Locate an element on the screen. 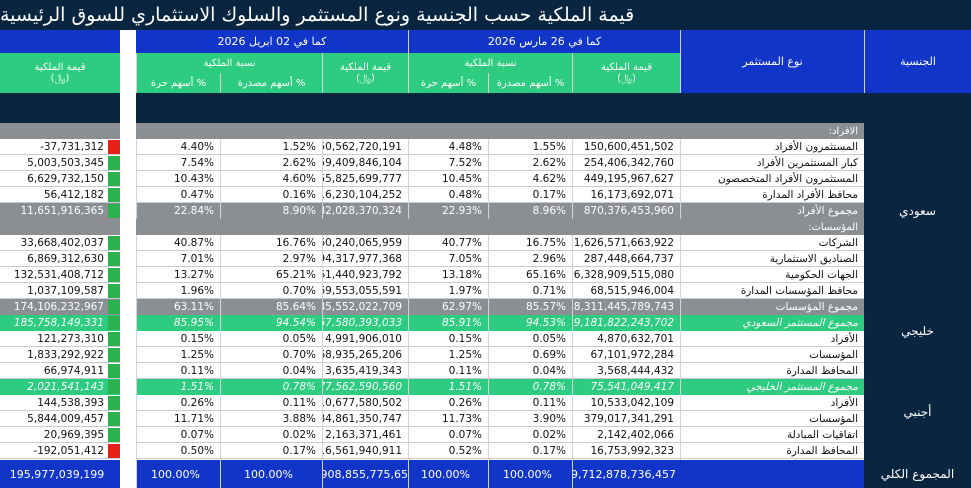  change-value-label: قيمة الملكية is located at coordinates (60, 67).